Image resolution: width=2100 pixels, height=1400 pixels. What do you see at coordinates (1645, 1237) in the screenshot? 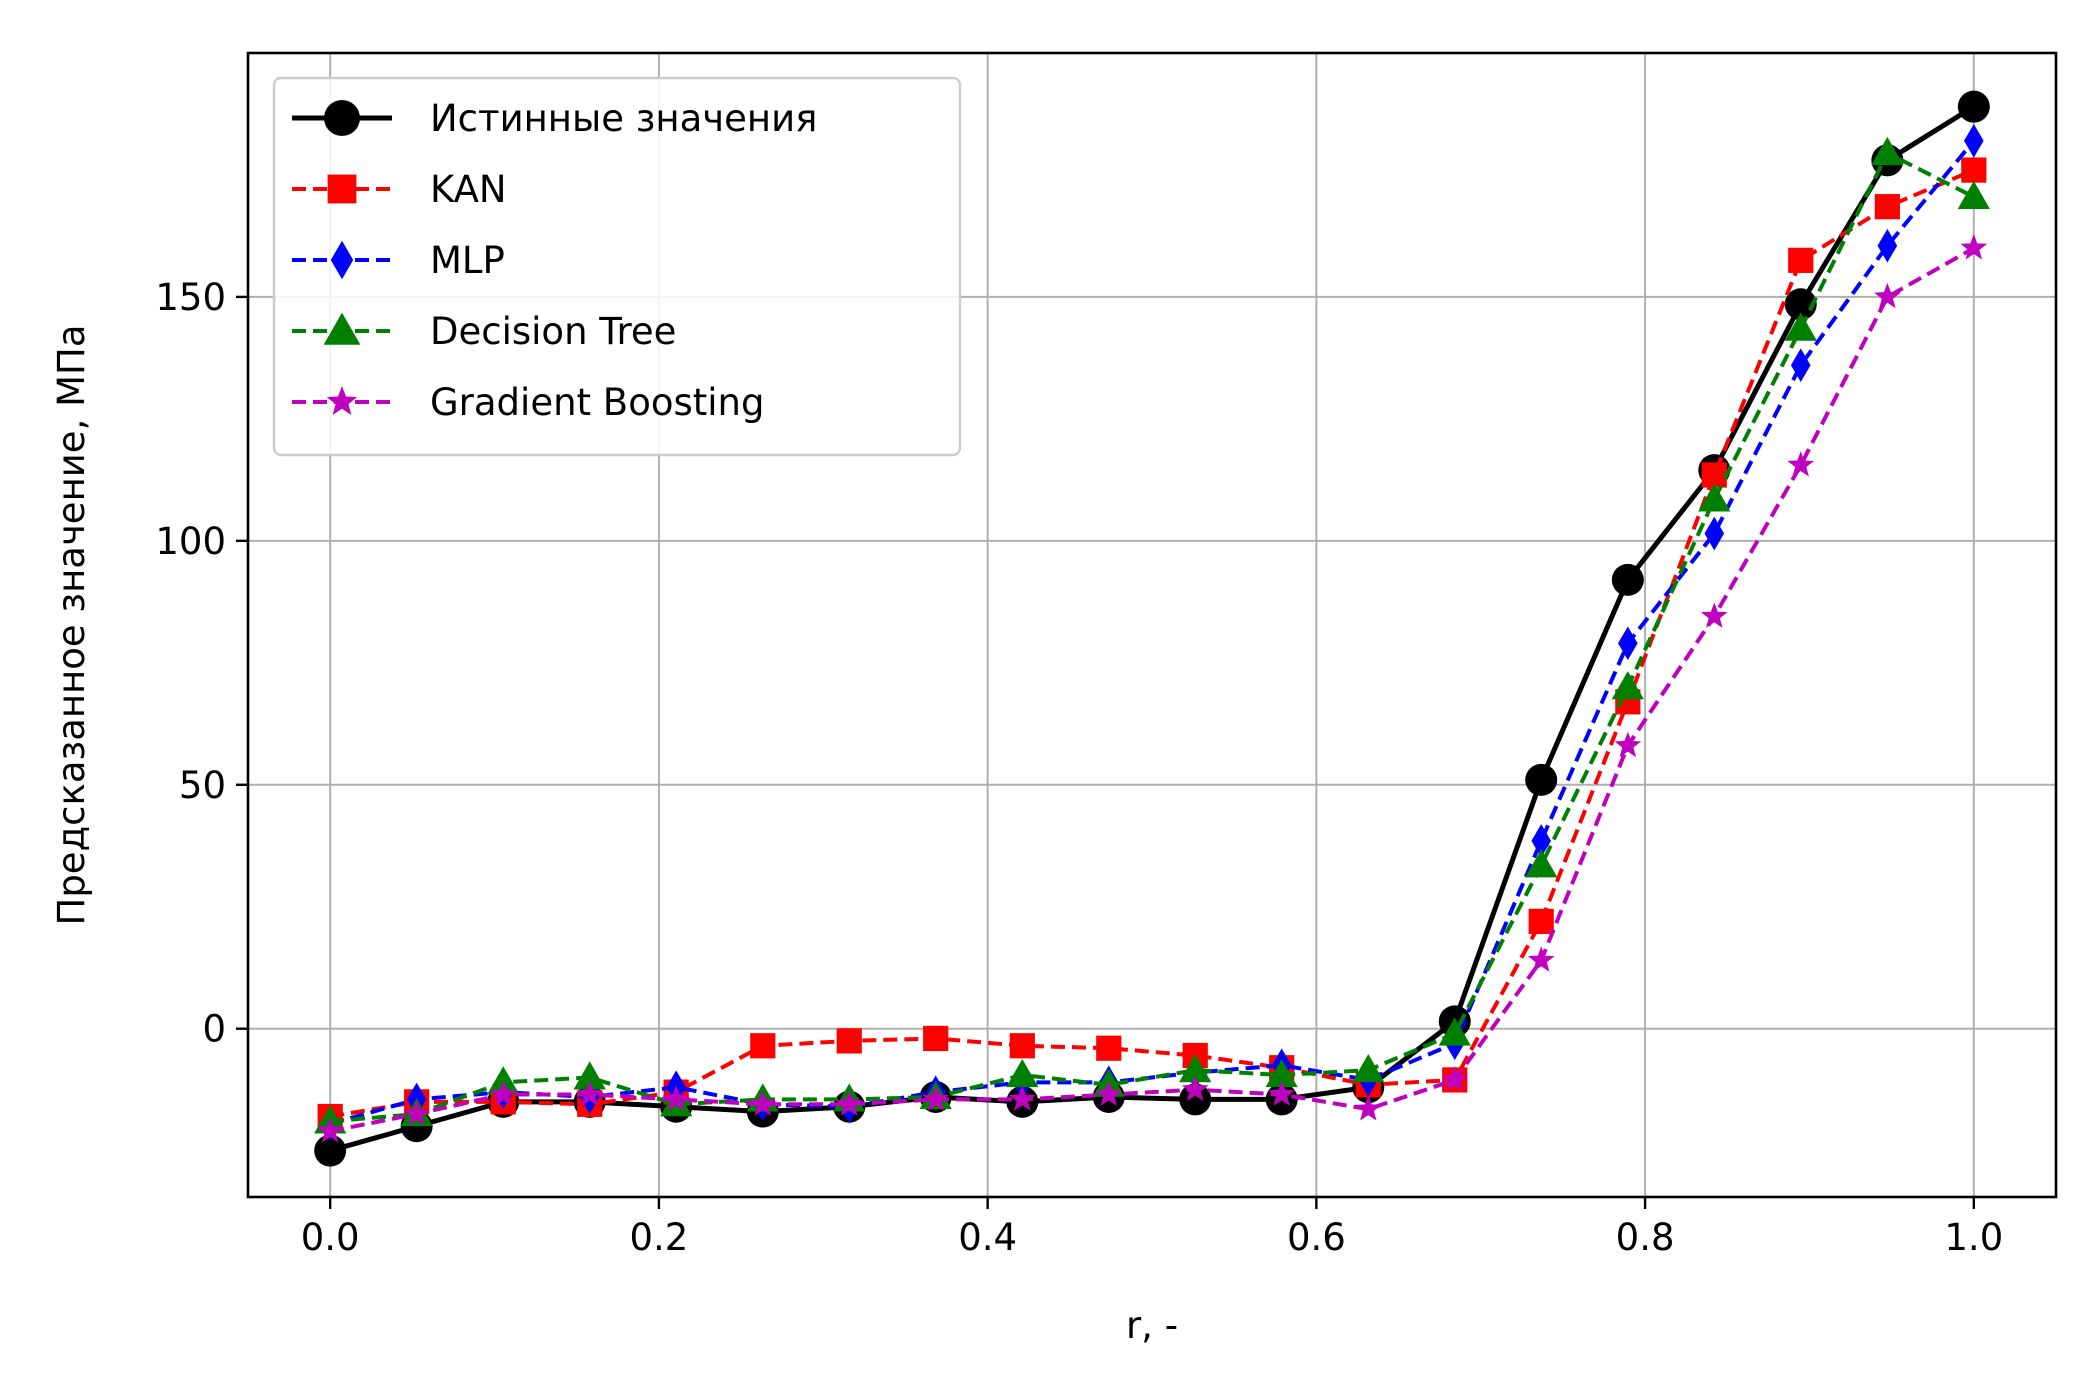
I see `x-tick-label: 0.8` at bounding box center [1645, 1237].